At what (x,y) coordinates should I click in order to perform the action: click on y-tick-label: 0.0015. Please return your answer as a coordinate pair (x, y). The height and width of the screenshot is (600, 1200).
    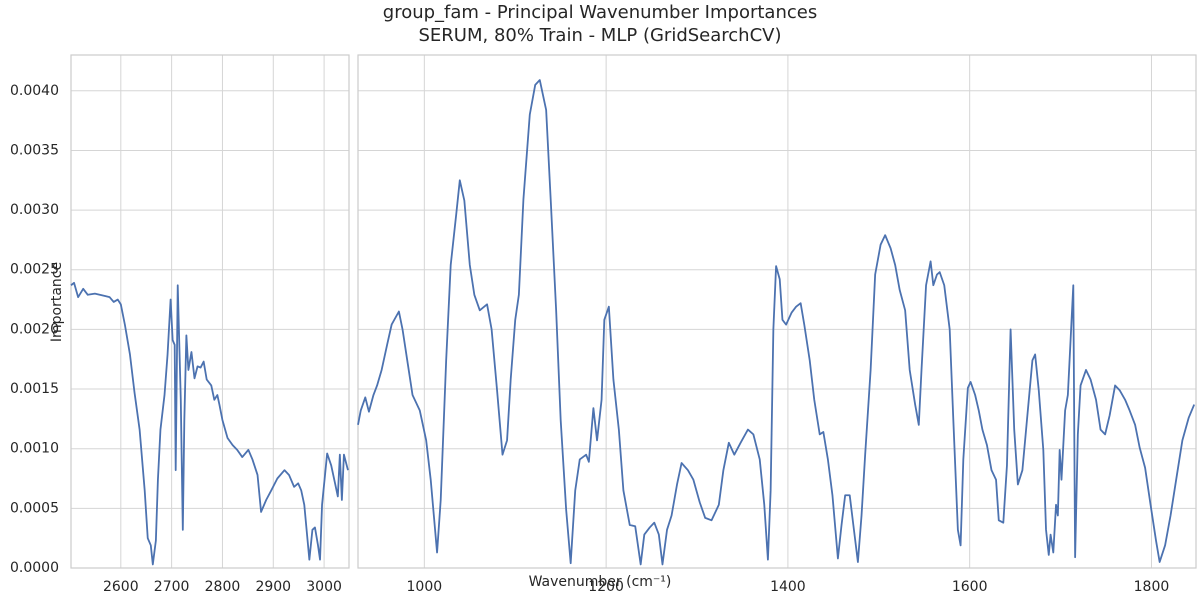
    Looking at the image, I should click on (34, 389).